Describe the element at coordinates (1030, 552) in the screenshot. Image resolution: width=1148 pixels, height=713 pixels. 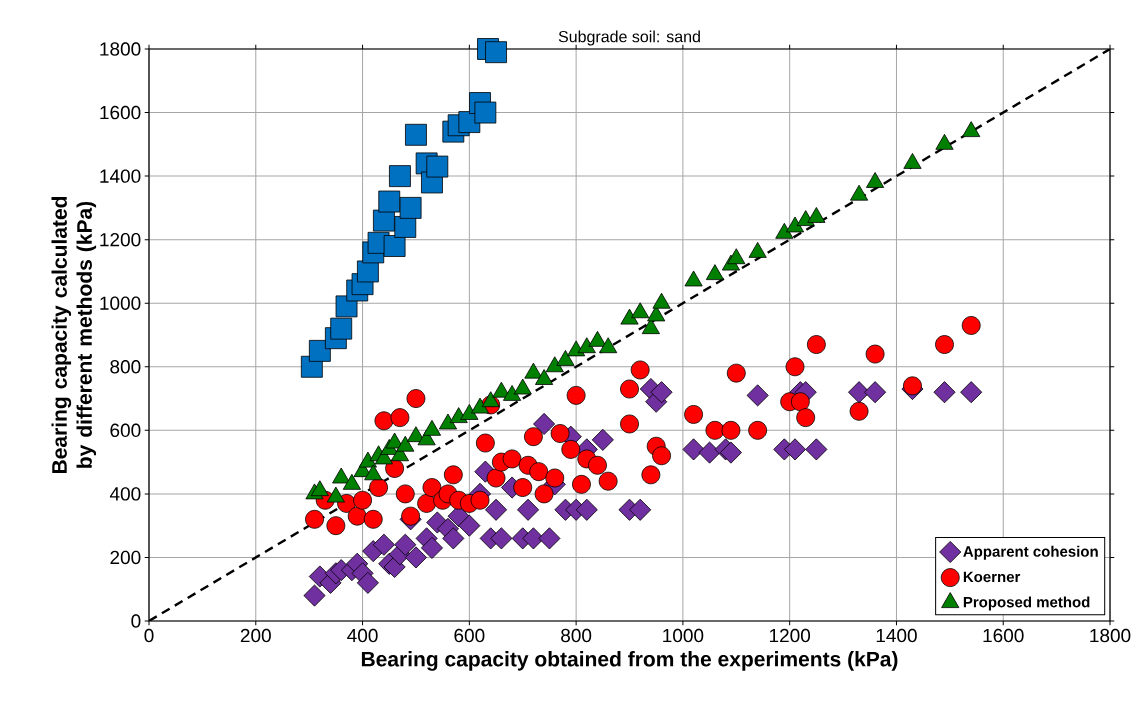
I see `legend-label: Apparent cohesion` at that location.